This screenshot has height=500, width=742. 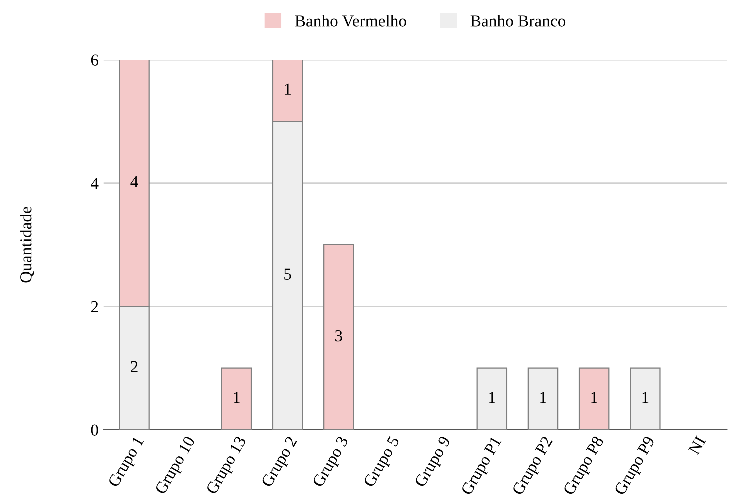 I want to click on y-tick-label: 6, so click(x=95, y=60).